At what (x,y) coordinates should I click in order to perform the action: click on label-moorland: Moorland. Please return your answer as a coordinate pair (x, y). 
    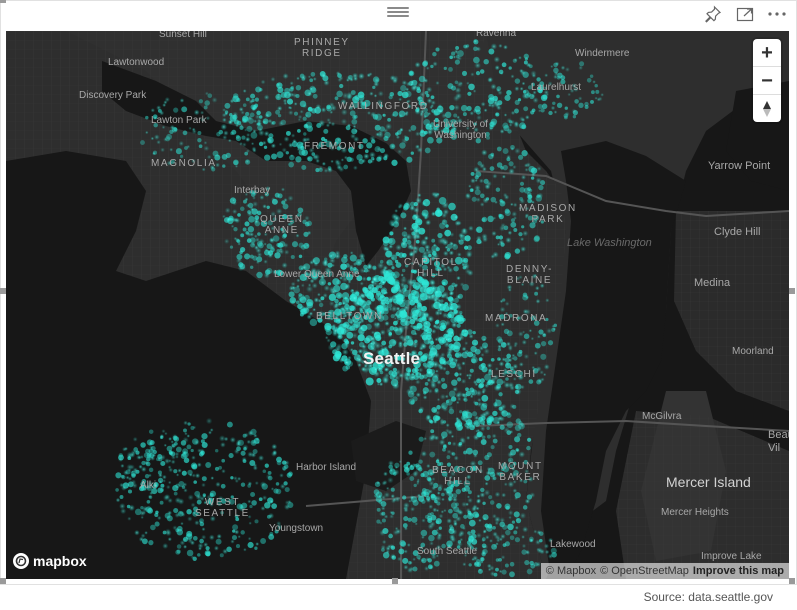
    Looking at the image, I should click on (753, 351).